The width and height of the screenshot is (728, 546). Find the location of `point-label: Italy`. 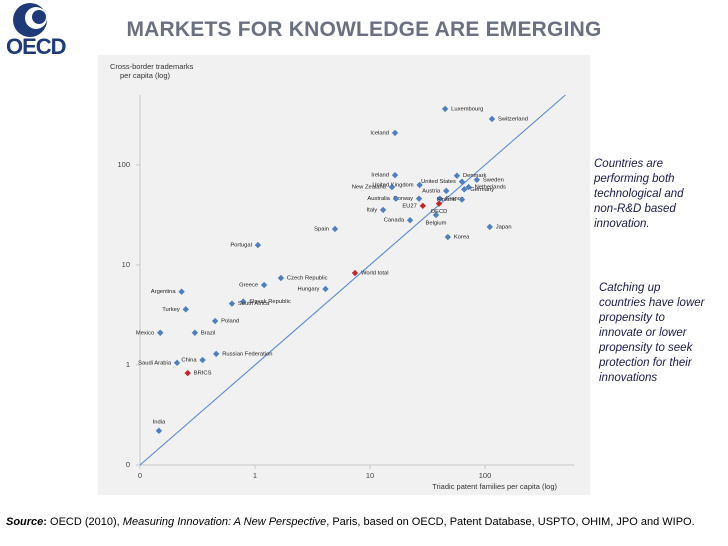

point-label: Italy is located at coordinates (371, 210).